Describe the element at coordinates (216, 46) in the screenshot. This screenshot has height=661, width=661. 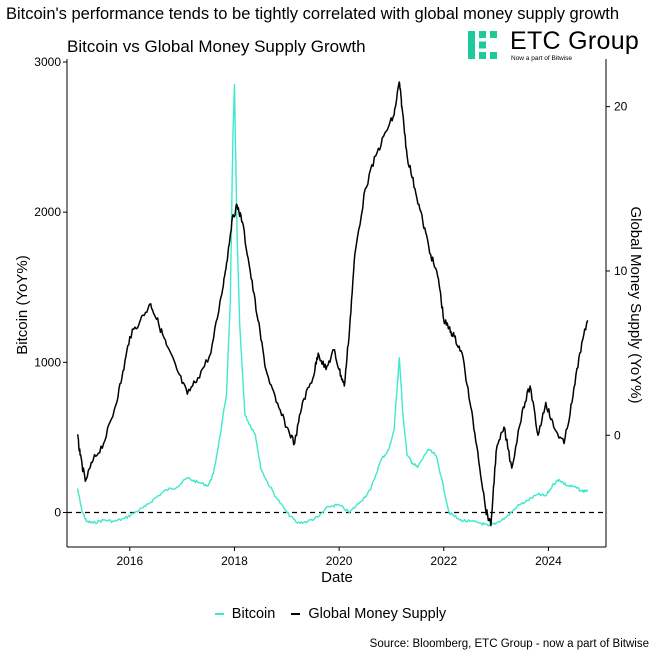
I see `chart-title: Bitcoin vs Global Money Supply Growth` at that location.